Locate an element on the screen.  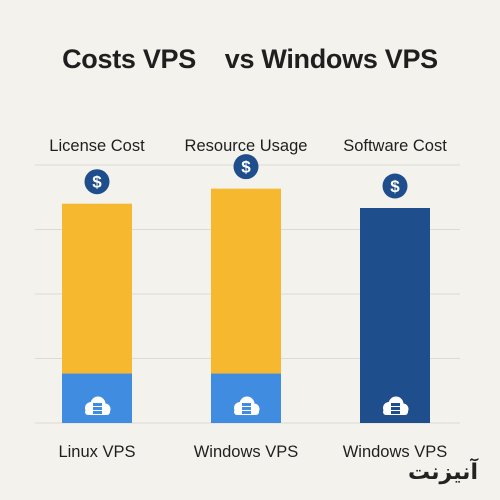
column-header: Software Cost is located at coordinates (395, 146).